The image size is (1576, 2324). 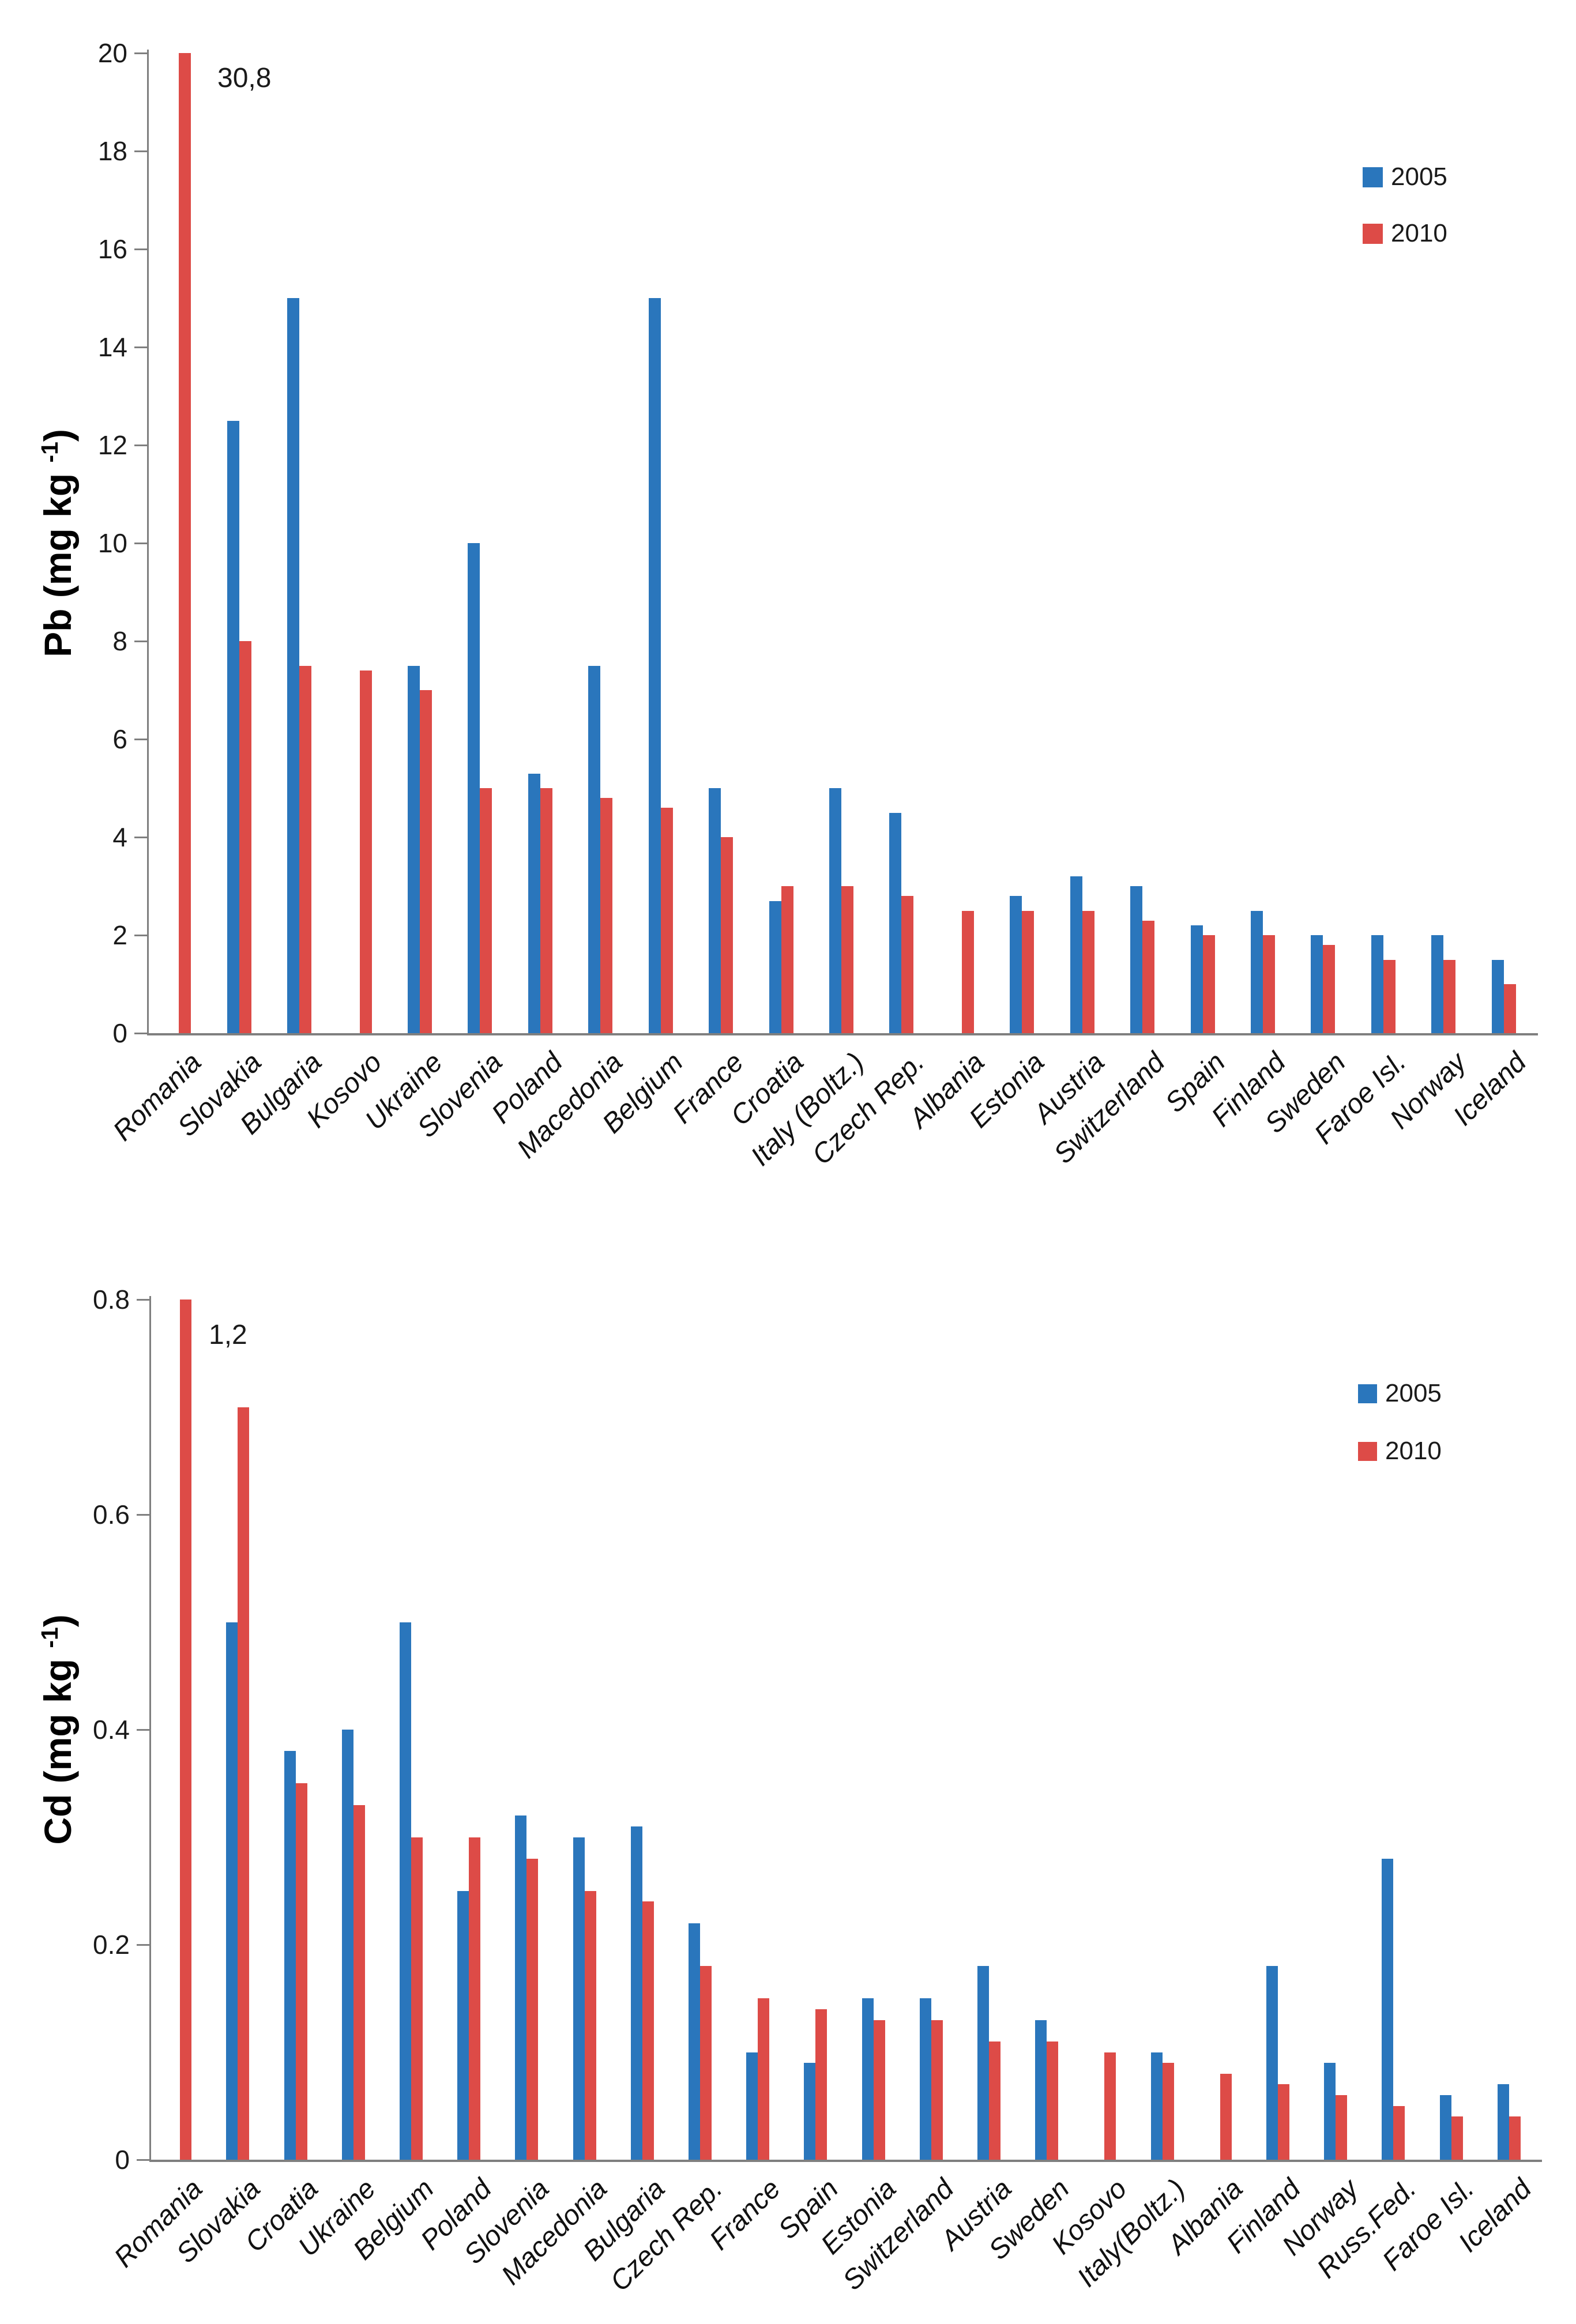 What do you see at coordinates (148, 542) in the screenshot?
I see `y-axis-line` at bounding box center [148, 542].